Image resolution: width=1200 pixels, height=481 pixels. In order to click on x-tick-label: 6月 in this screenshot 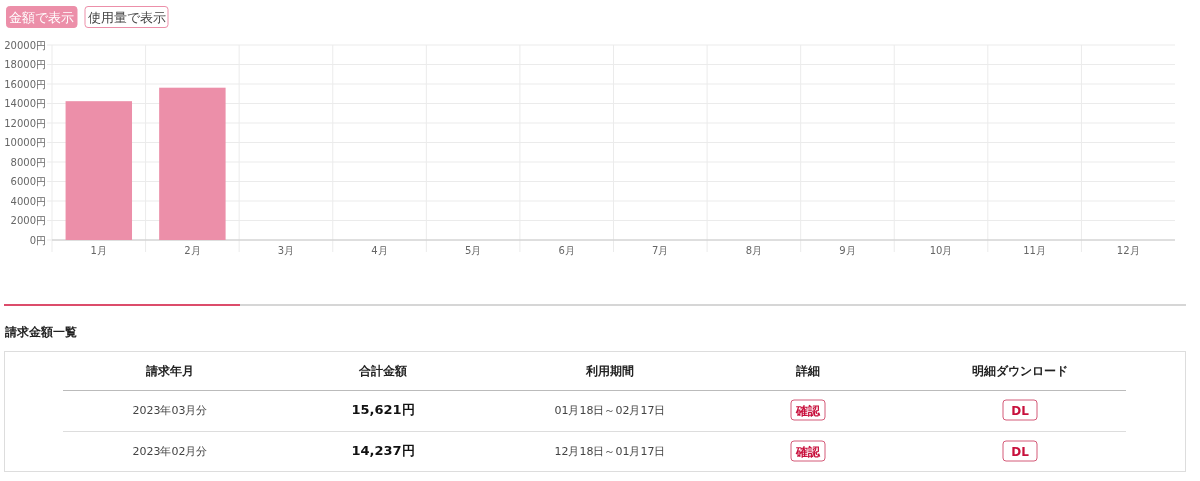, I will do `click(566, 250)`.